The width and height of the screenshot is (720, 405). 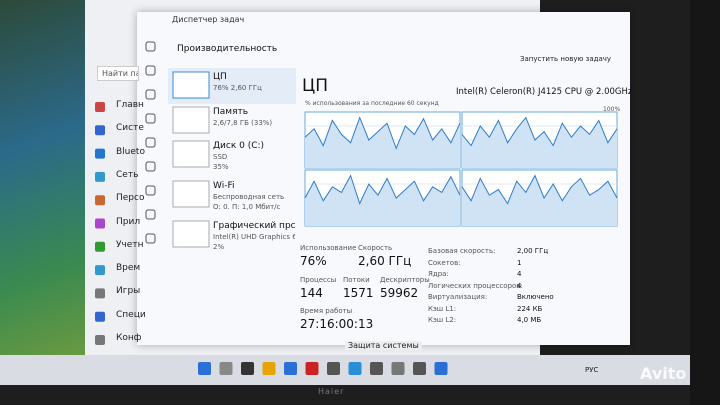 What do you see at coordinates (544, 92) in the screenshot?
I see `cpu-model: Intel(R) Celeron(R) J4125 CPU @ 2.00GHz` at bounding box center [544, 92].